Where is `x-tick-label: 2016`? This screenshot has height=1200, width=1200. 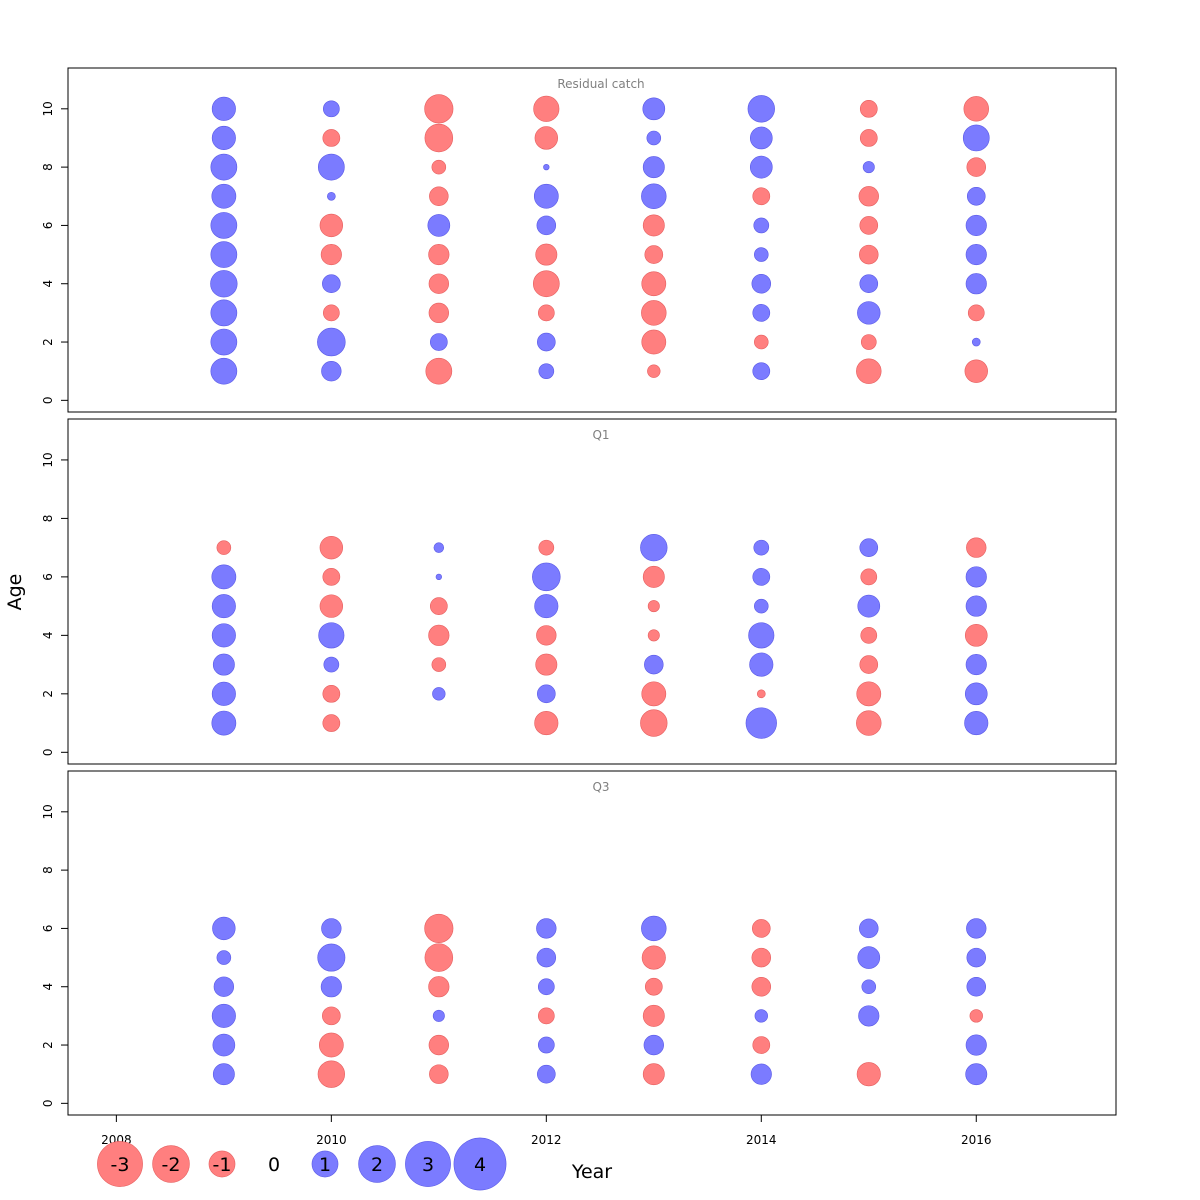
x-tick-label: 2016 is located at coordinates (976, 1140).